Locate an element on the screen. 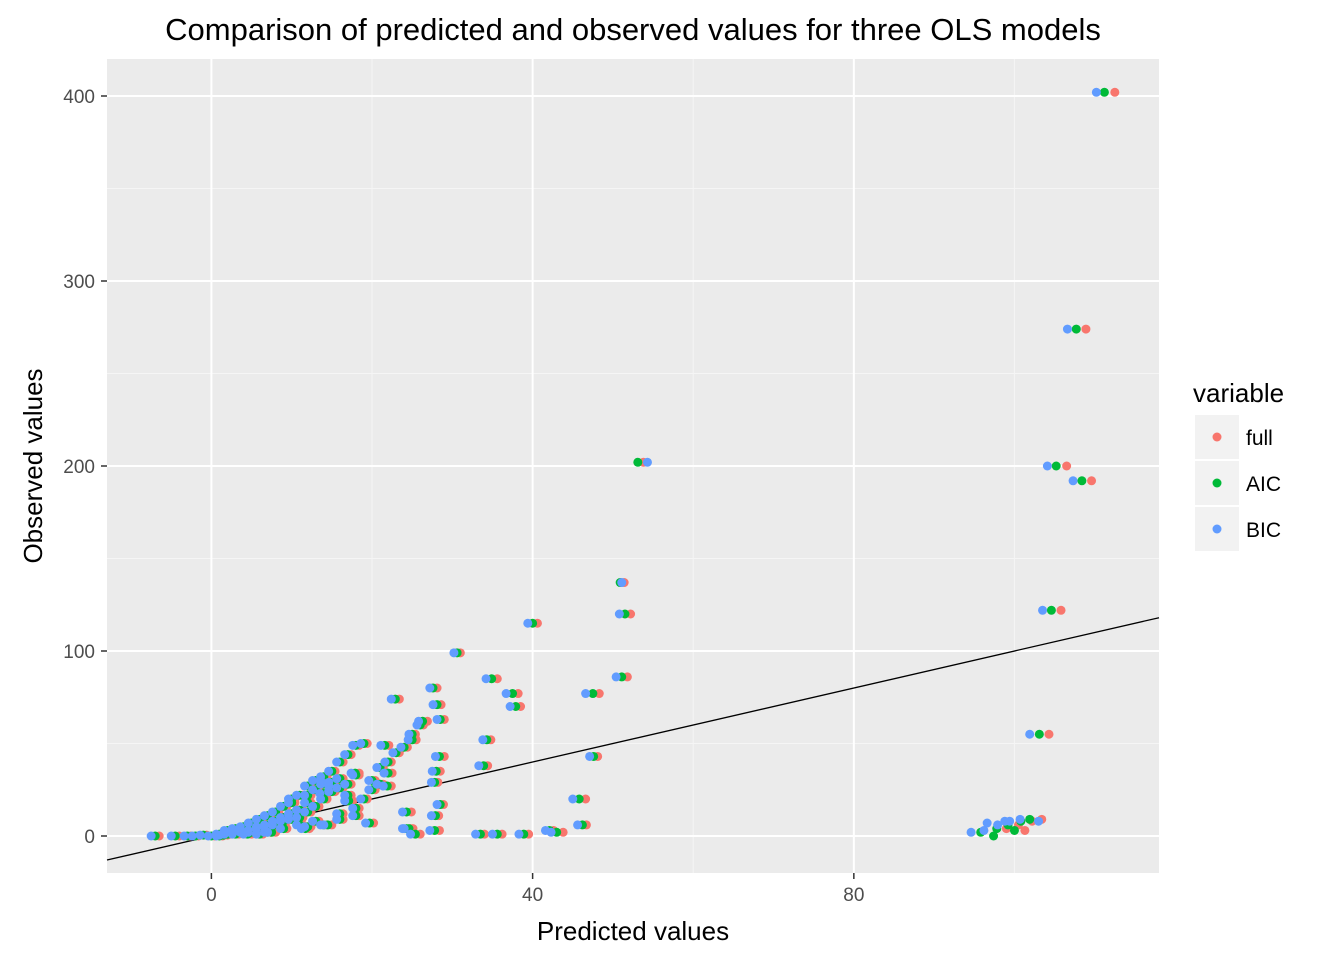 The image size is (1344, 960). x-tick-label: 40 is located at coordinates (532, 895).